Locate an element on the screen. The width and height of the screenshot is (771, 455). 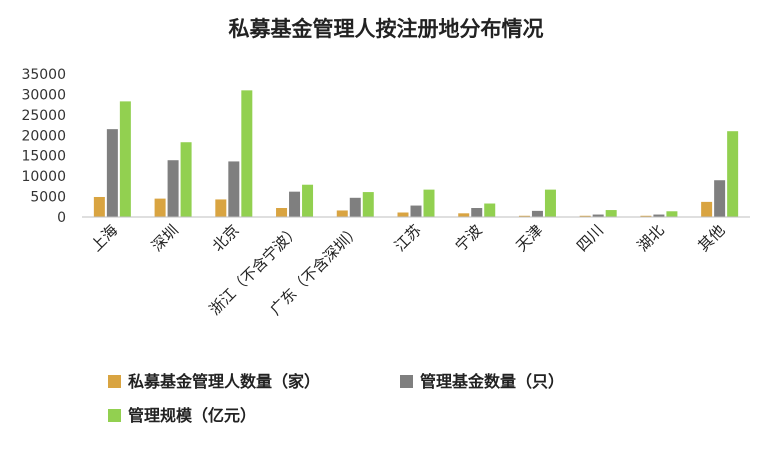
y-tick-label: 10000 is located at coordinates (43, 177).